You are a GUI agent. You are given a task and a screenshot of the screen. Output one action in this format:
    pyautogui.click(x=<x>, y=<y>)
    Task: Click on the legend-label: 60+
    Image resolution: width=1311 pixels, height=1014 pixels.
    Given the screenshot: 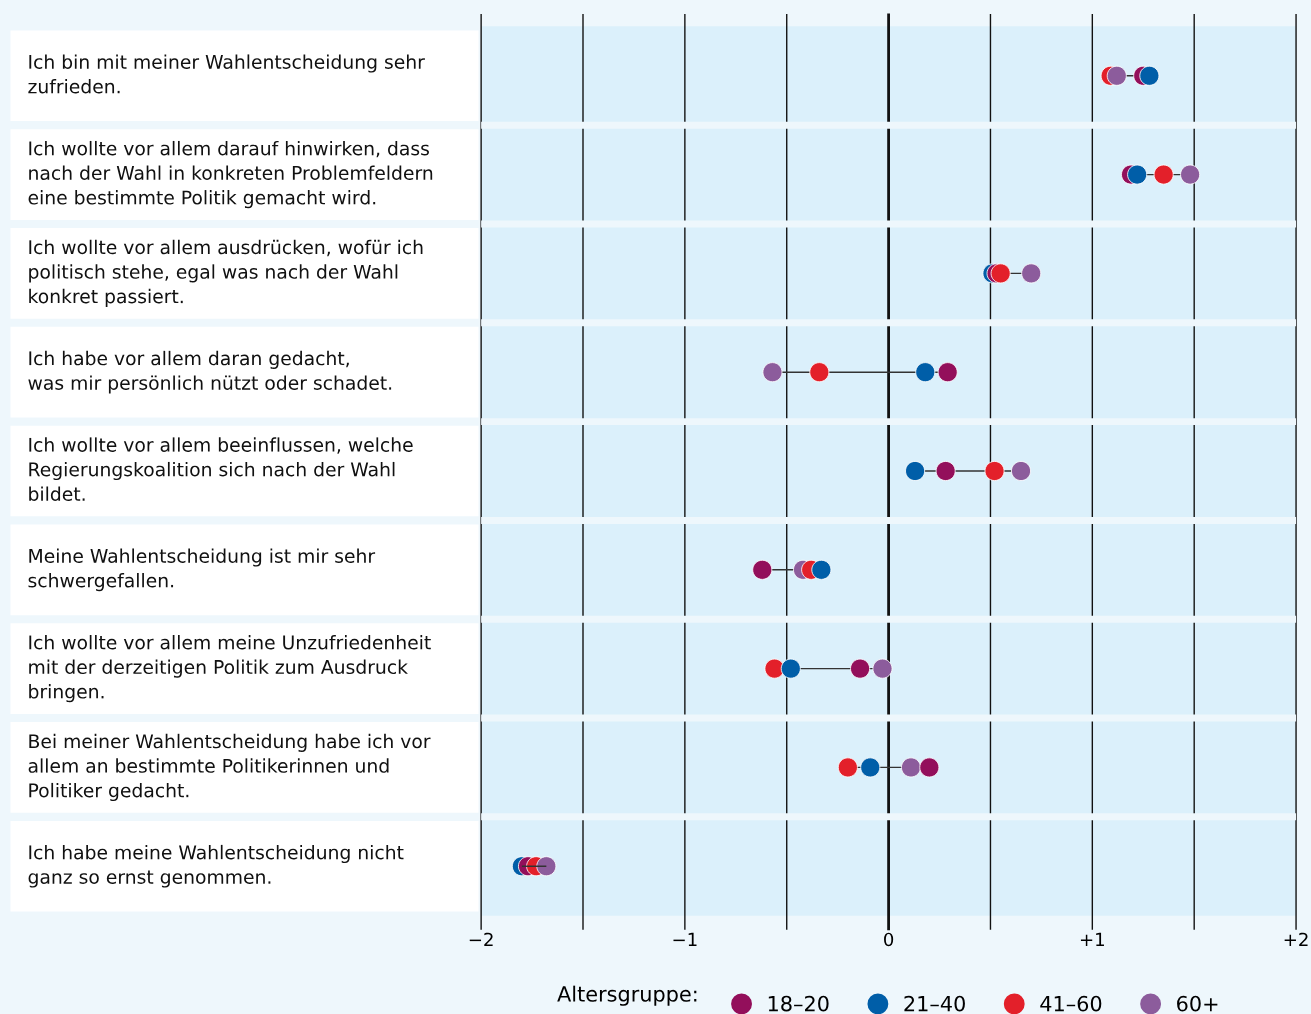 What is the action you would take?
    pyautogui.click(x=1197, y=1003)
    